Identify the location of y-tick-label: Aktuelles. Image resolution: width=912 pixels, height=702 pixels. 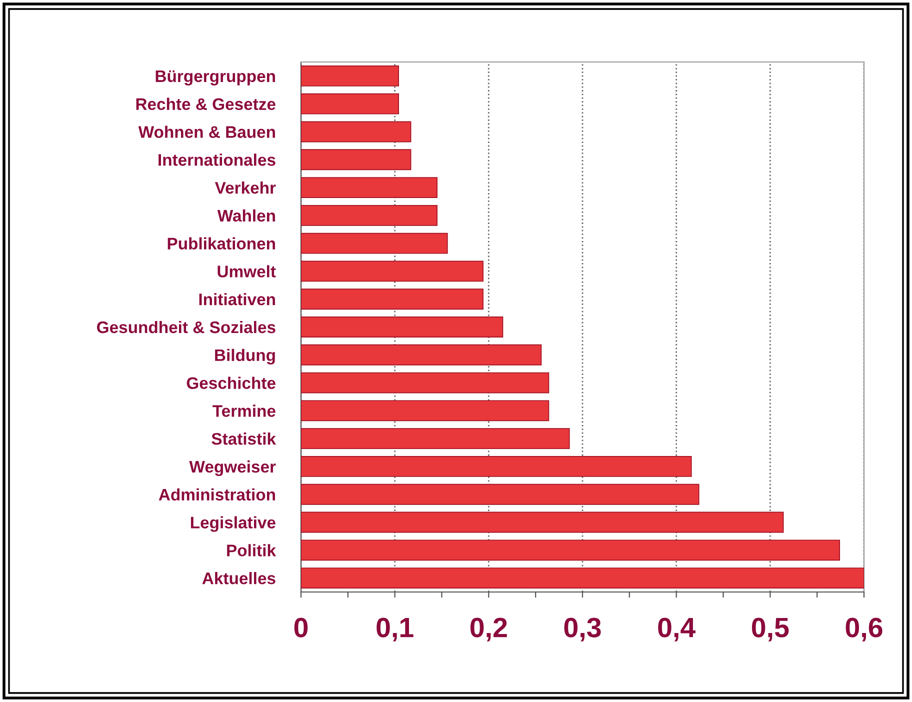
(239, 578).